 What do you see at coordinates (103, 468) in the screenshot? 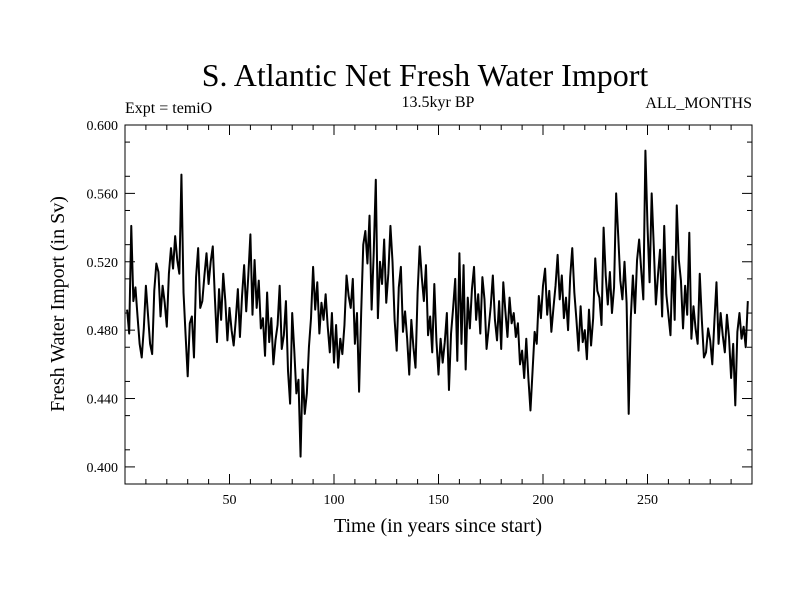
I see `y-tick-label: 0.400` at bounding box center [103, 468].